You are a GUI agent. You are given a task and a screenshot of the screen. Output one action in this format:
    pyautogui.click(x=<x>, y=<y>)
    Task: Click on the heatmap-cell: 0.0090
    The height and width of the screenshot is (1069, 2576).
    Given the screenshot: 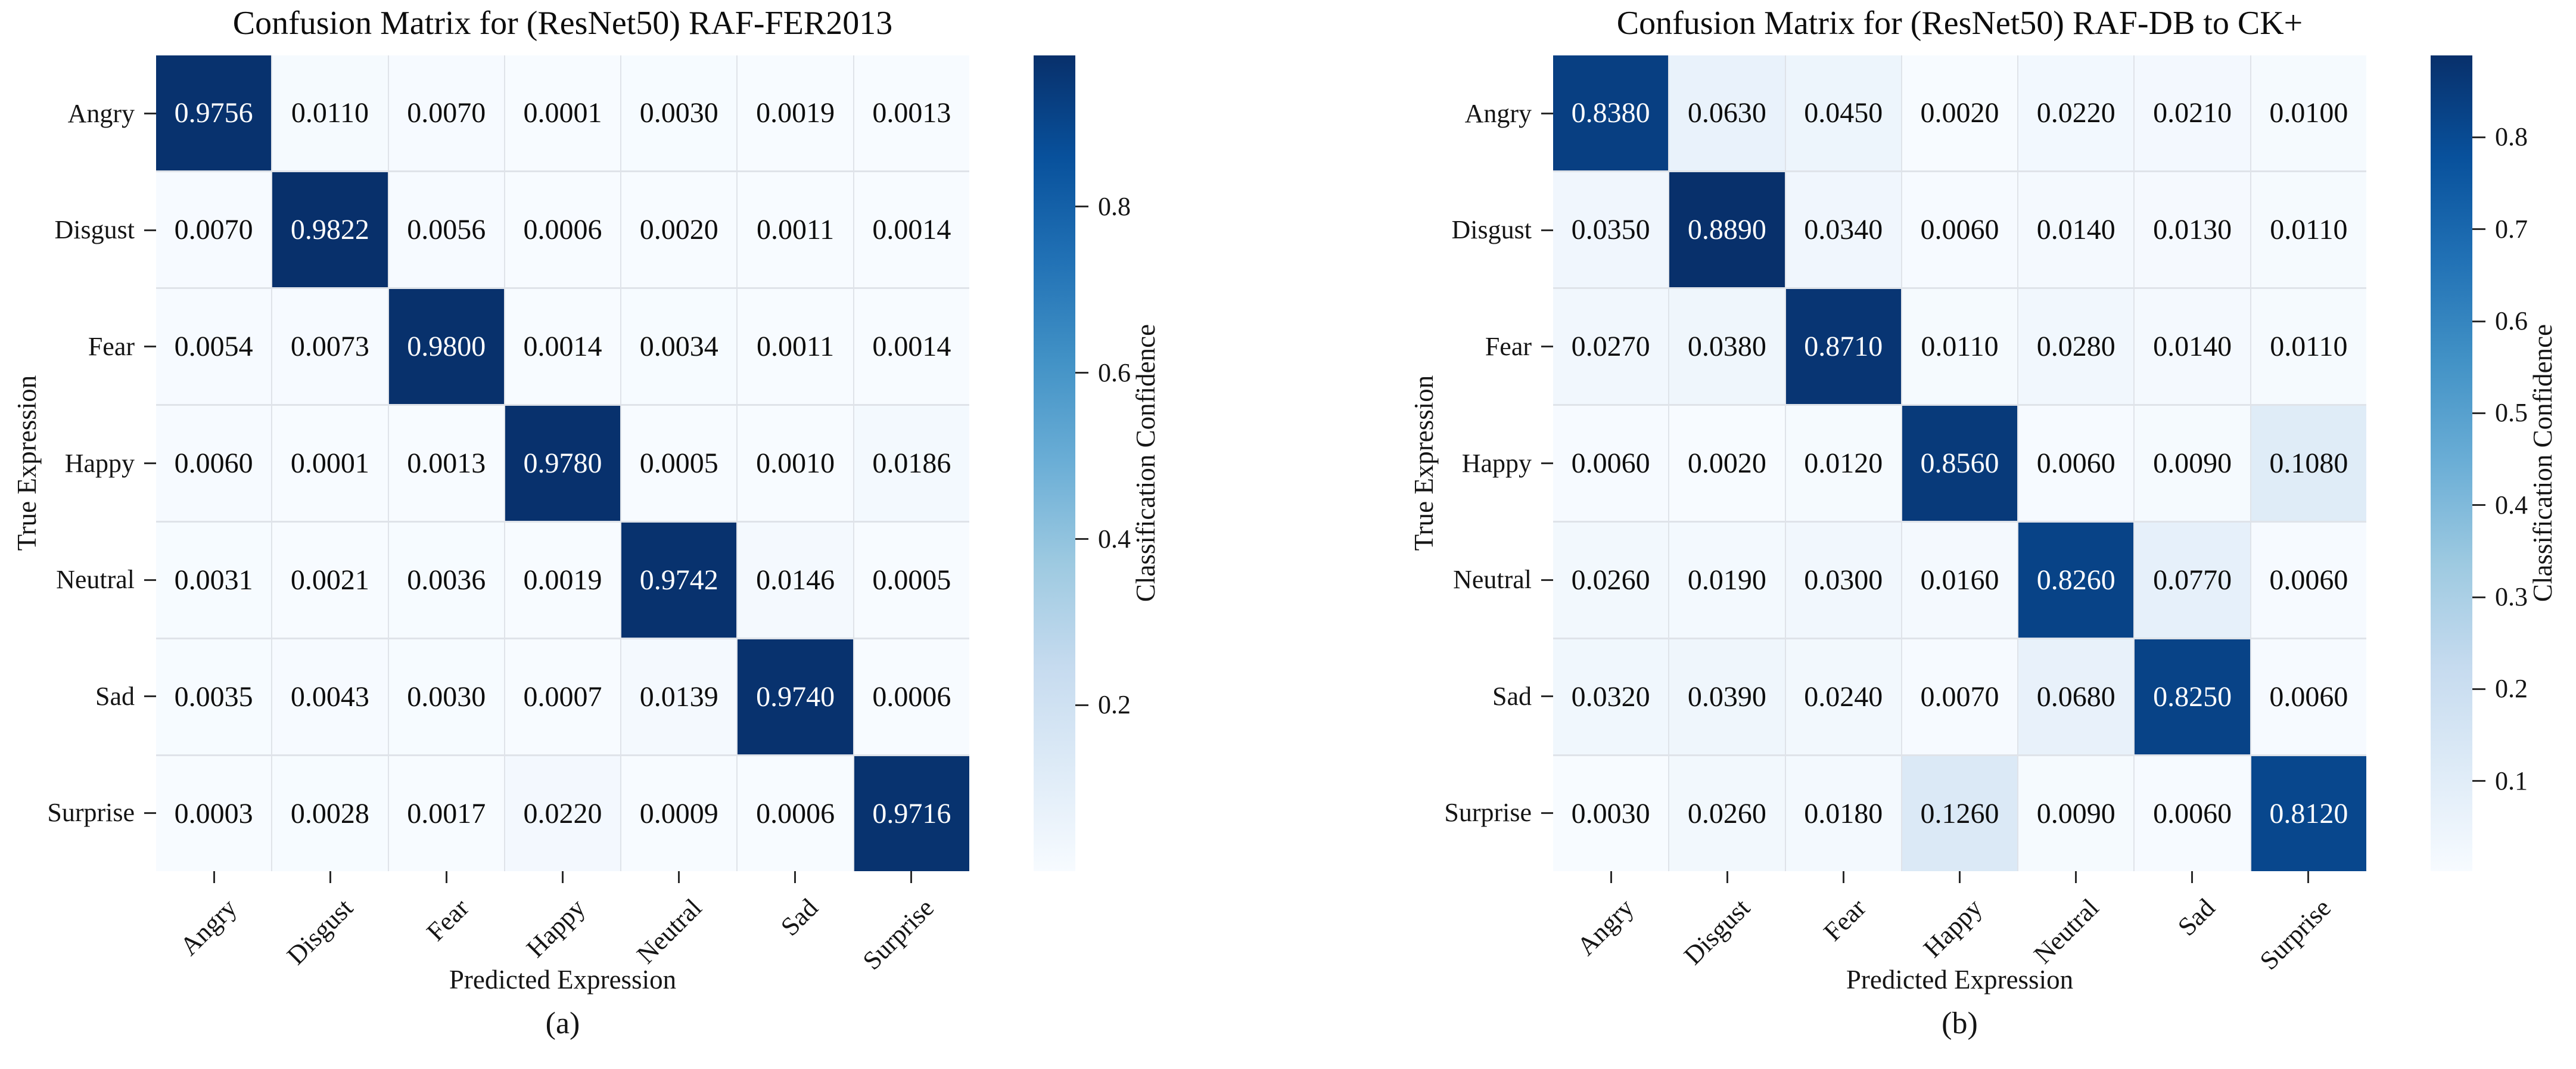 What is the action you would take?
    pyautogui.click(x=2076, y=813)
    